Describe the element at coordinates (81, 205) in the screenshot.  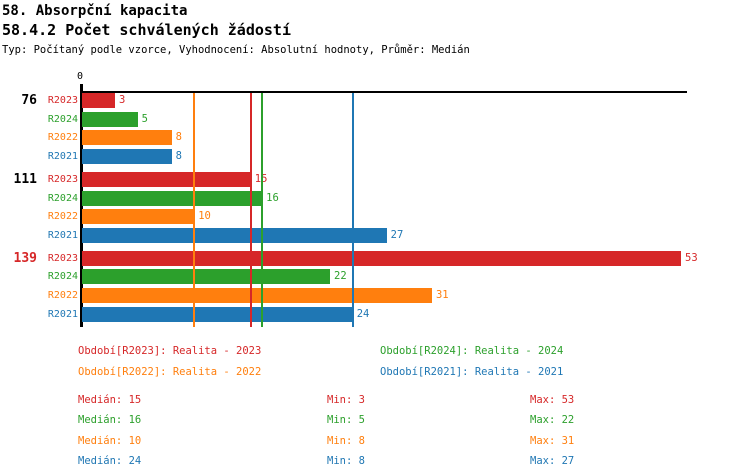
I see `y-axis-line` at that location.